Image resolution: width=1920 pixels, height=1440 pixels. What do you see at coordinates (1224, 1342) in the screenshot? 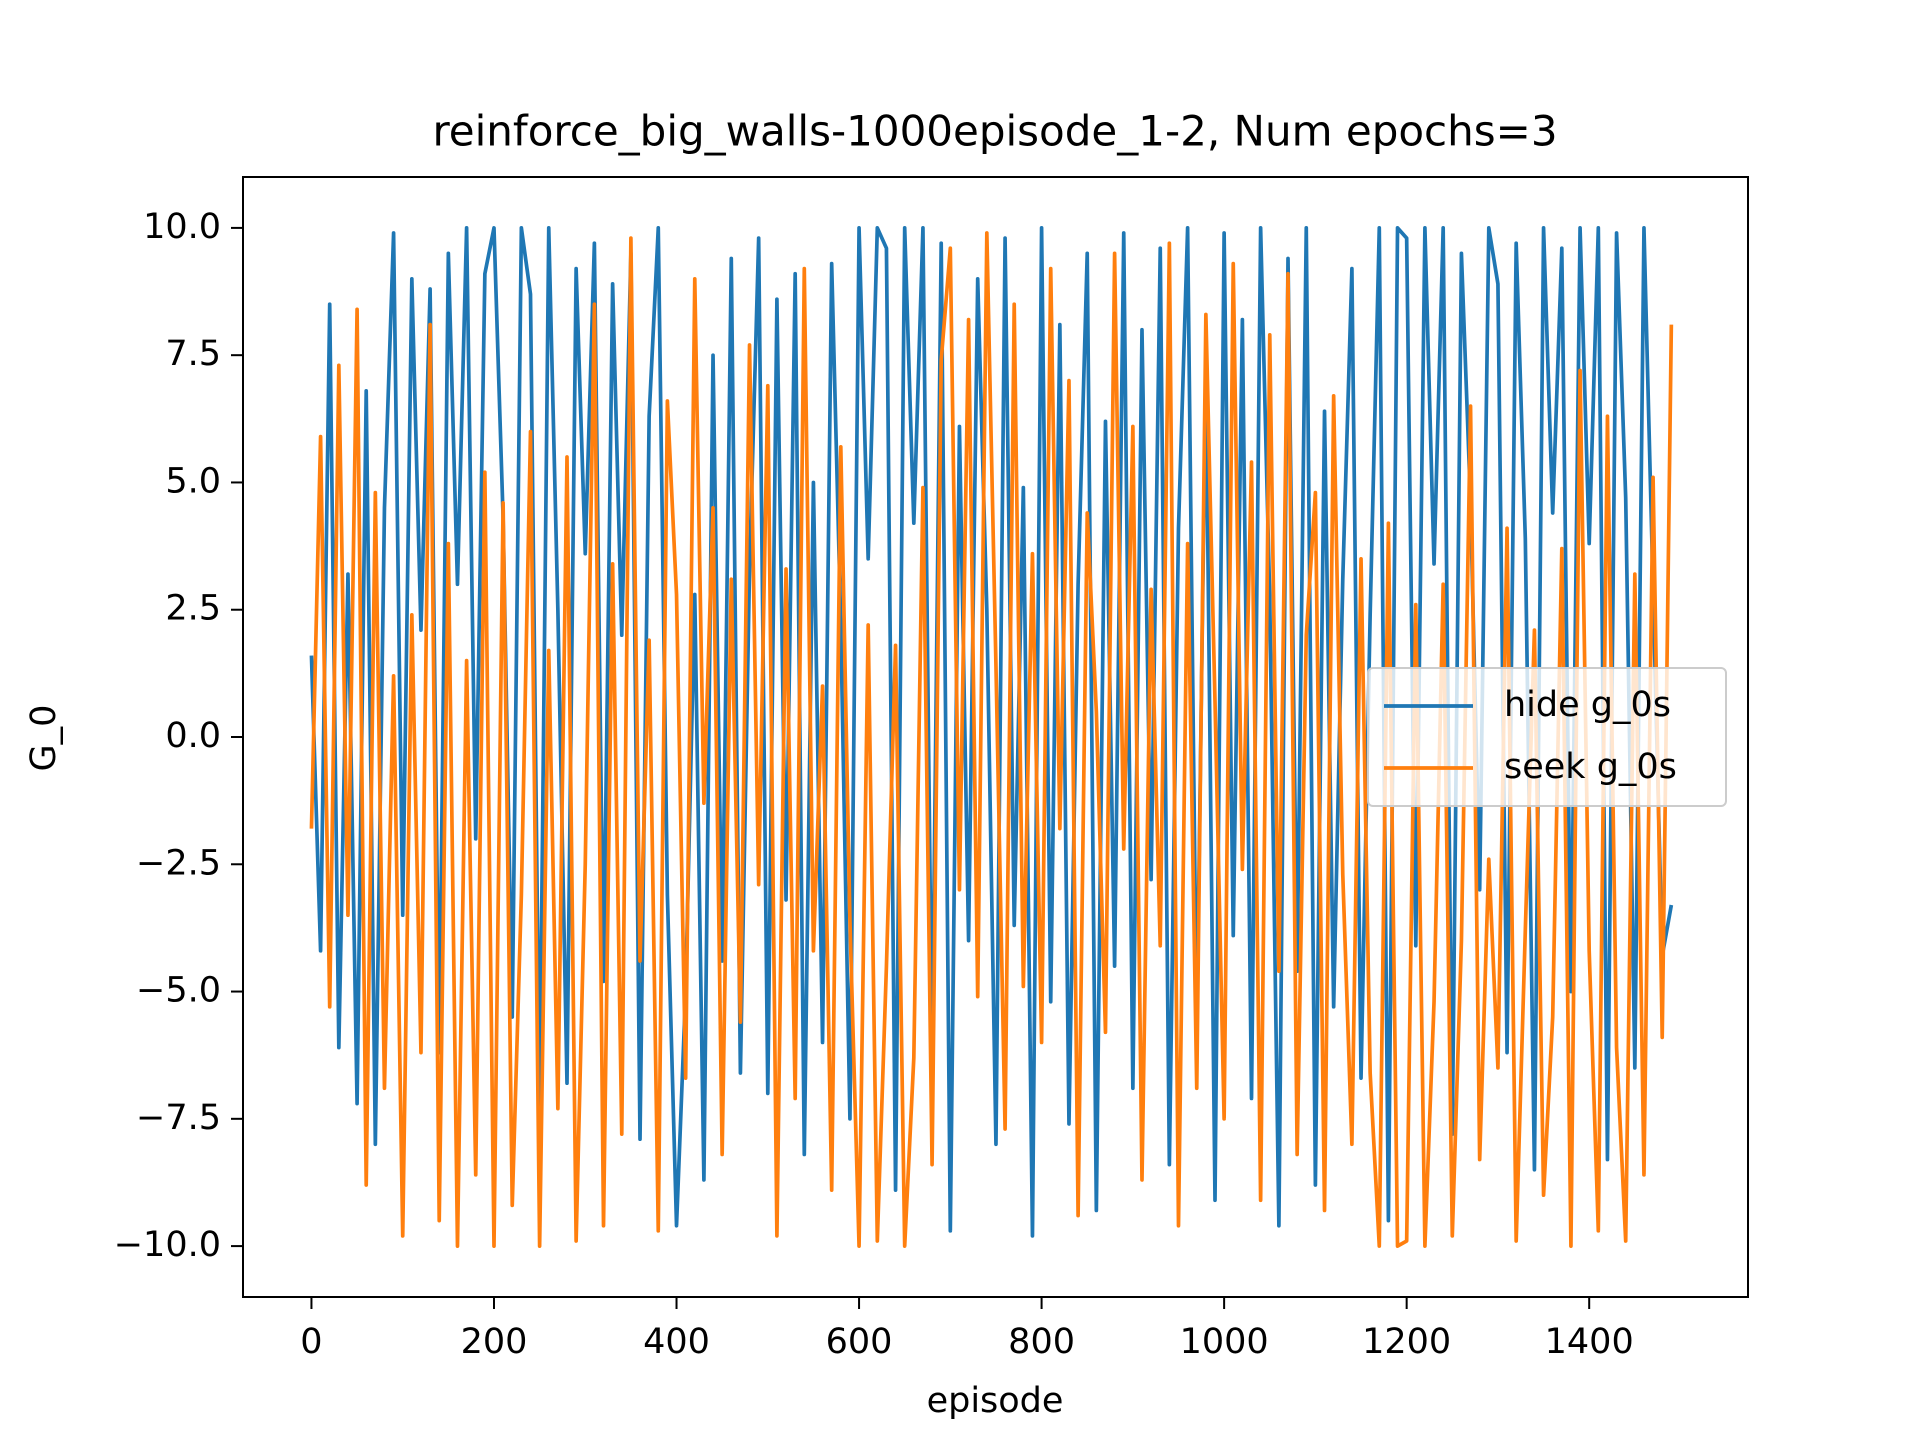
I see `x-tick-label: 1000` at bounding box center [1224, 1342].